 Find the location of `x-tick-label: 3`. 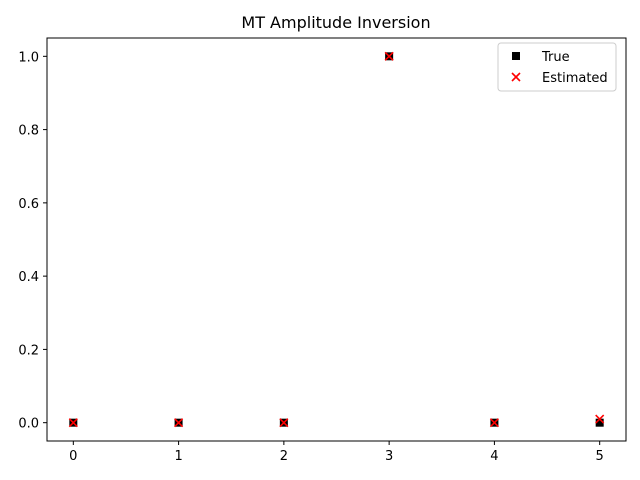

x-tick-label: 3 is located at coordinates (389, 456).